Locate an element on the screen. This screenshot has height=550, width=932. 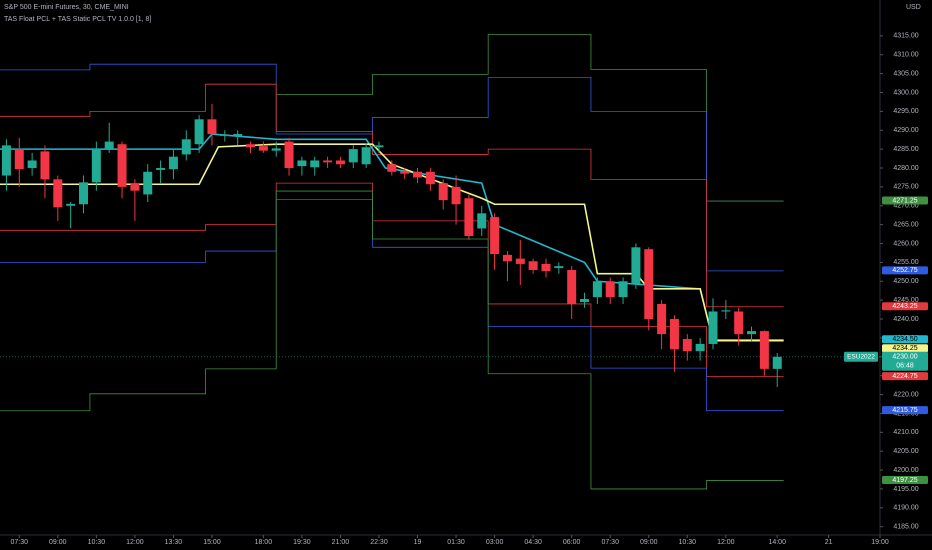
y-tick-label: 4245.00 is located at coordinates (905, 300).